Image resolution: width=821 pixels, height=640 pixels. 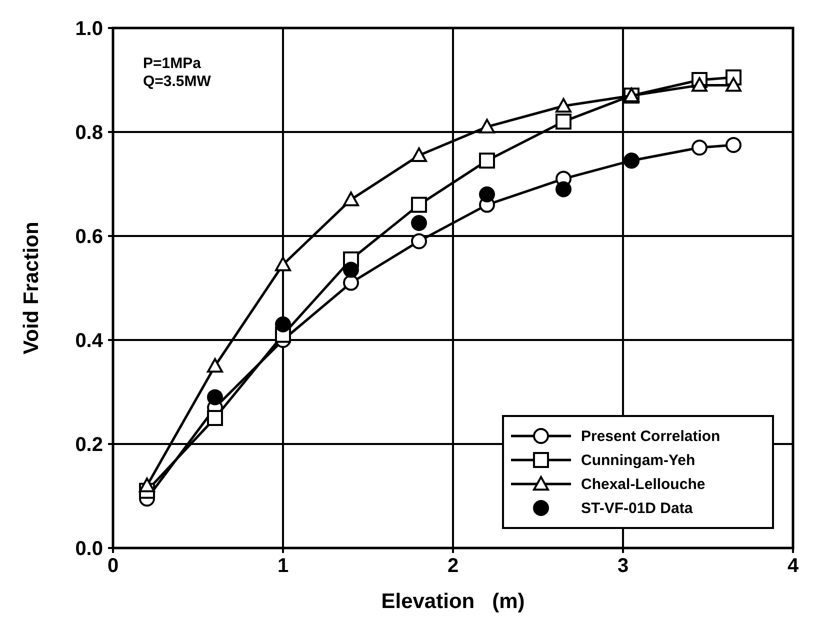 What do you see at coordinates (89, 549) in the screenshot?
I see `y-tick-label: 0.0` at bounding box center [89, 549].